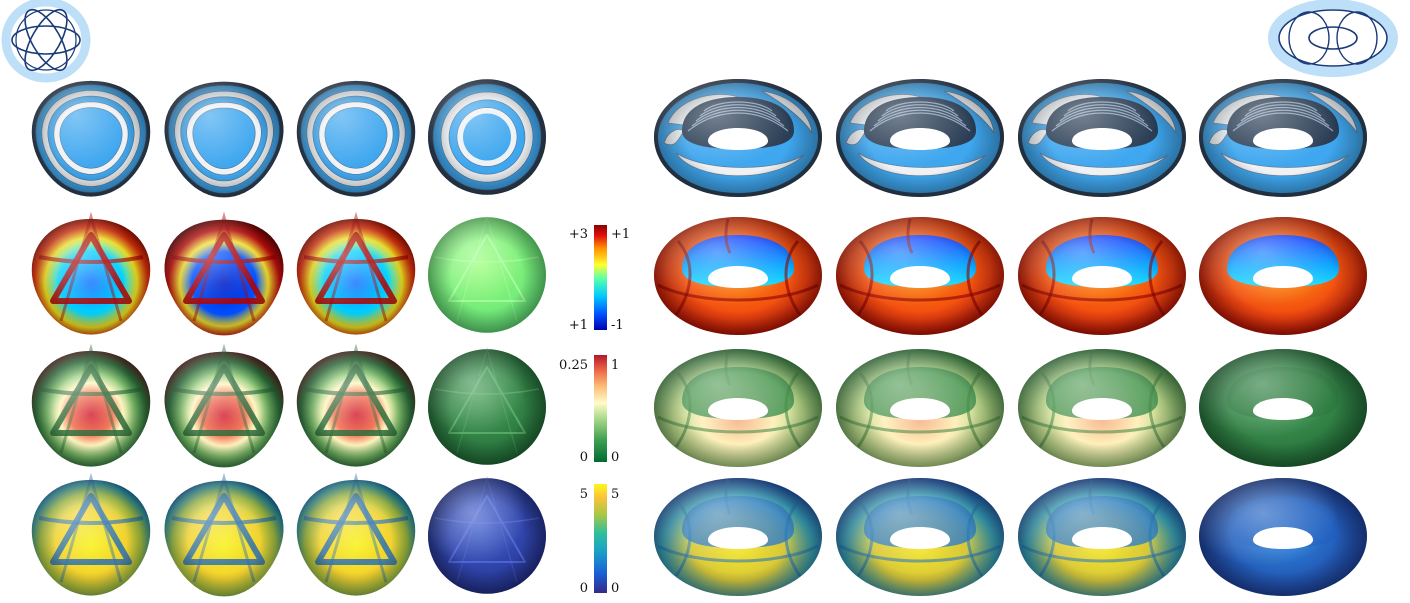 This screenshot has width=1410, height=603. Describe the element at coordinates (1333, 38) in the screenshot. I see `torus-curve-network-icon` at that location.